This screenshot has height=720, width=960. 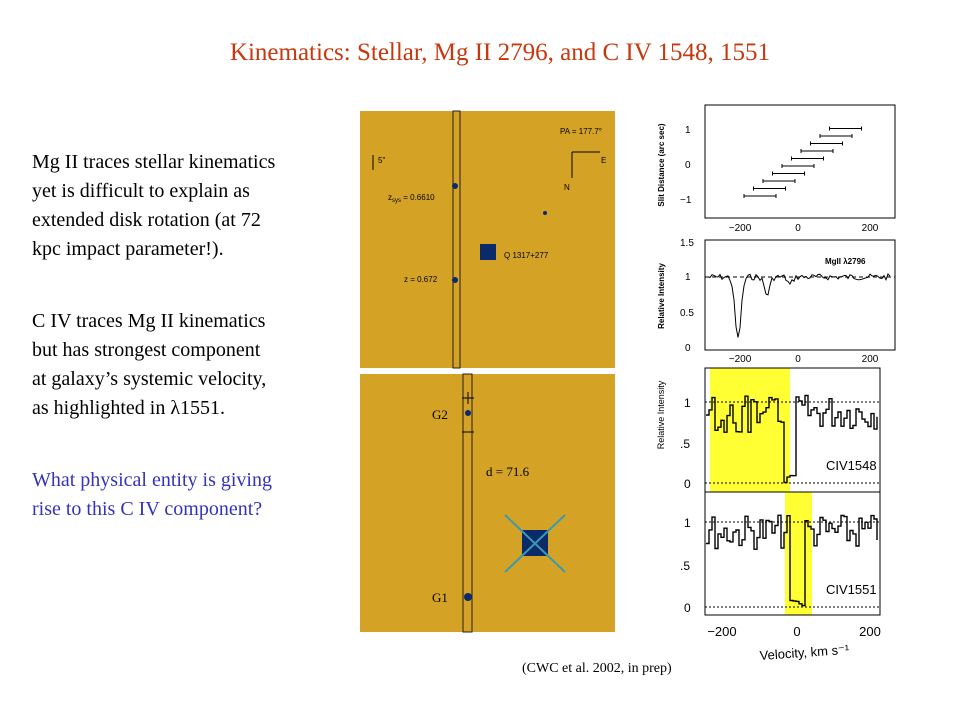 I want to click on body-line: extended disk rotation (at 72, so click(x=146, y=220).